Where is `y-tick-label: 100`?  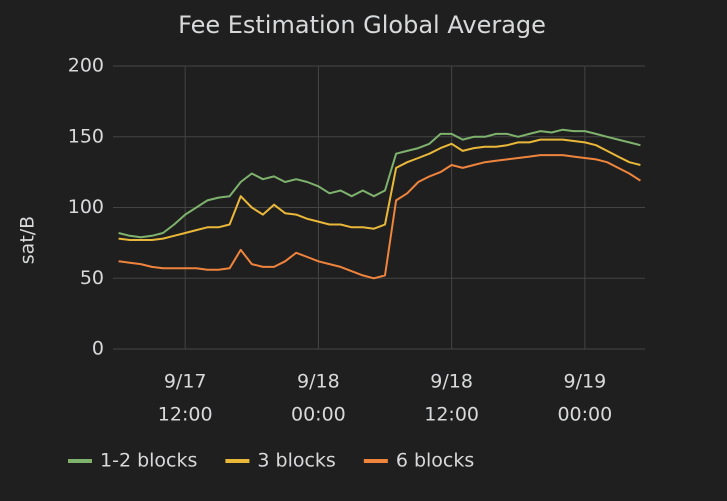
y-tick-label: 100 is located at coordinates (86, 207).